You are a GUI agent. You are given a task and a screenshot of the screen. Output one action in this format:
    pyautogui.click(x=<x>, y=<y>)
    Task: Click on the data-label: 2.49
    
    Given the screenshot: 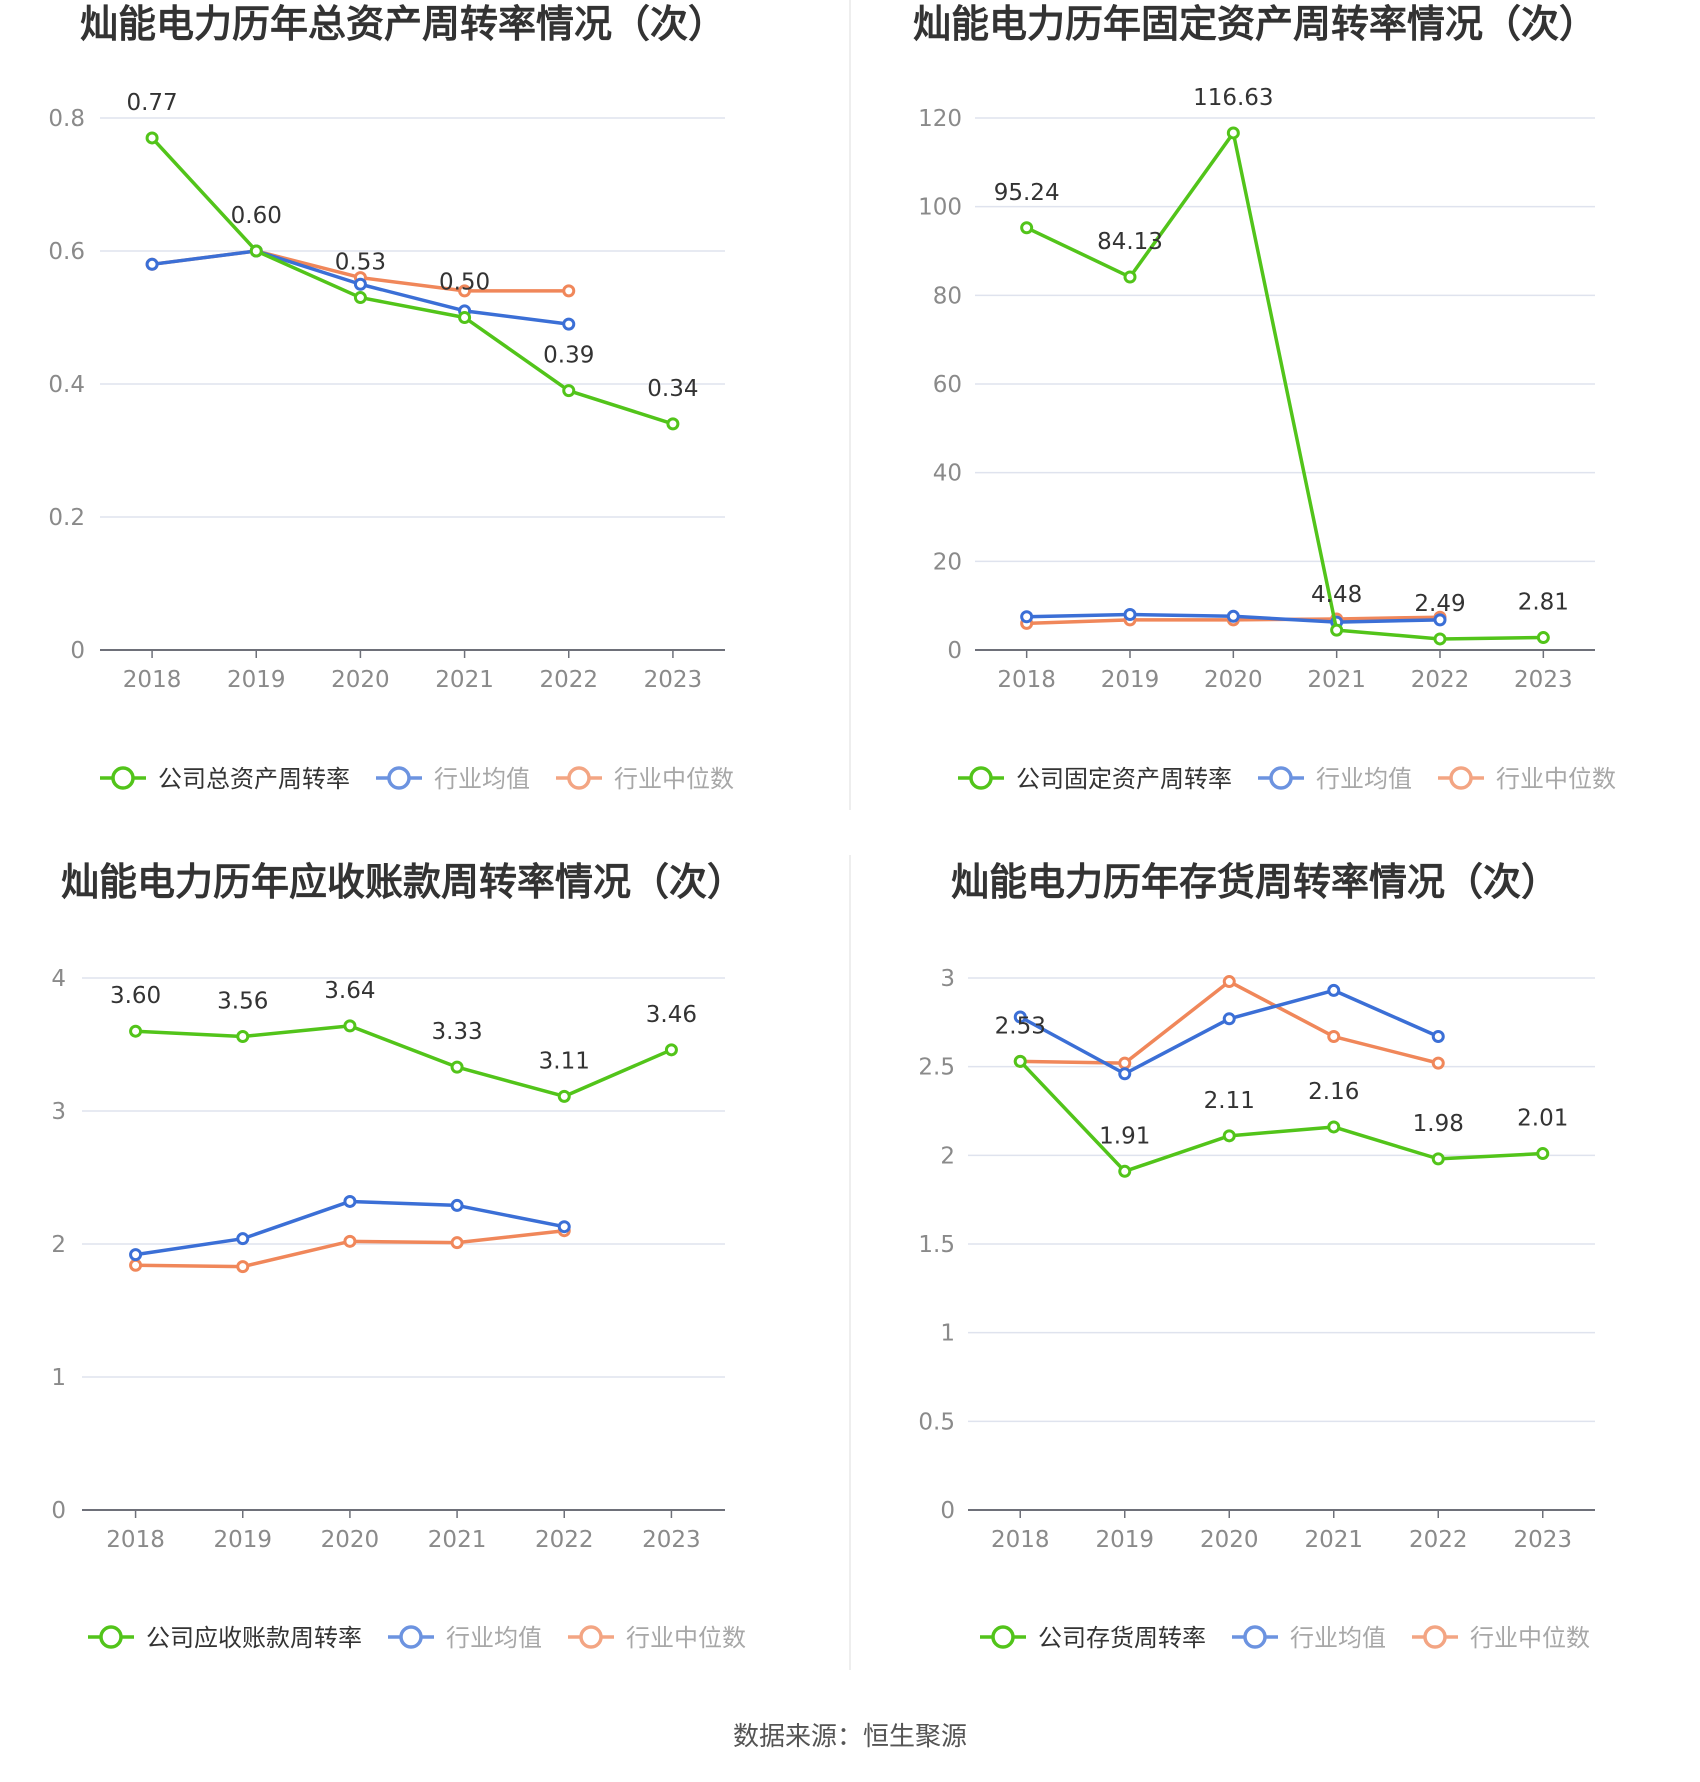 What is the action you would take?
    pyautogui.click(x=1439, y=604)
    